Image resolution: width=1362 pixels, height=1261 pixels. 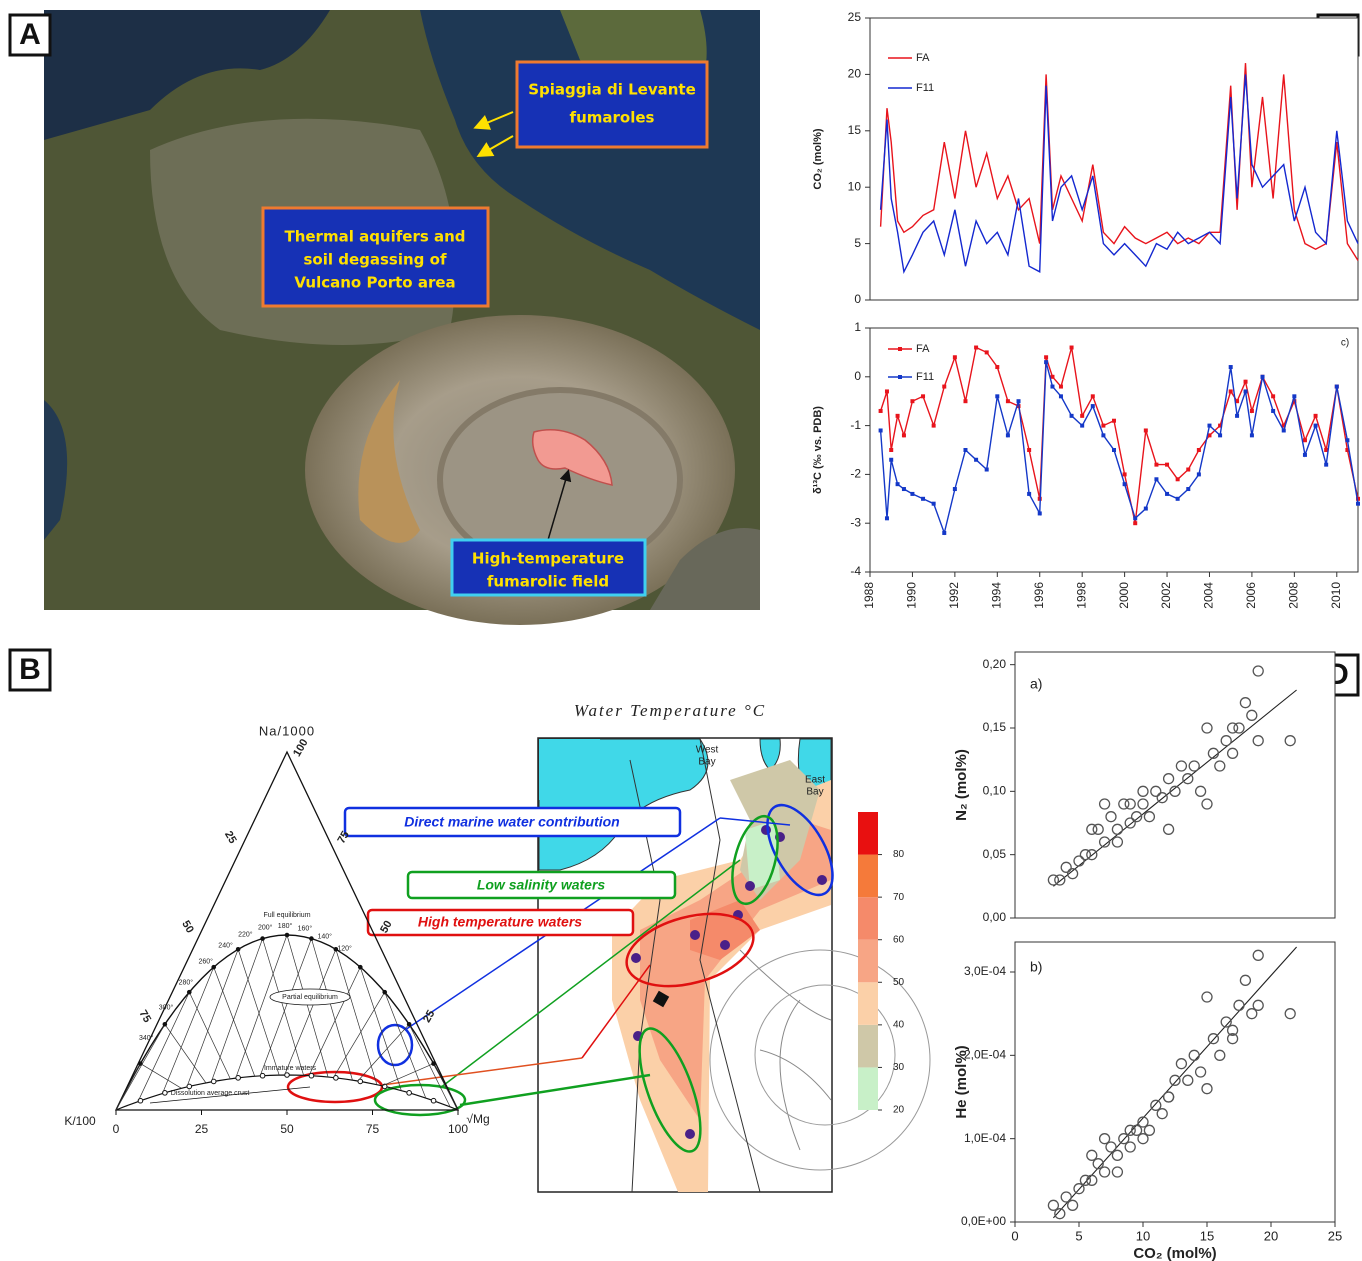 I want to click on panel-label: B, so click(x=30, y=669).